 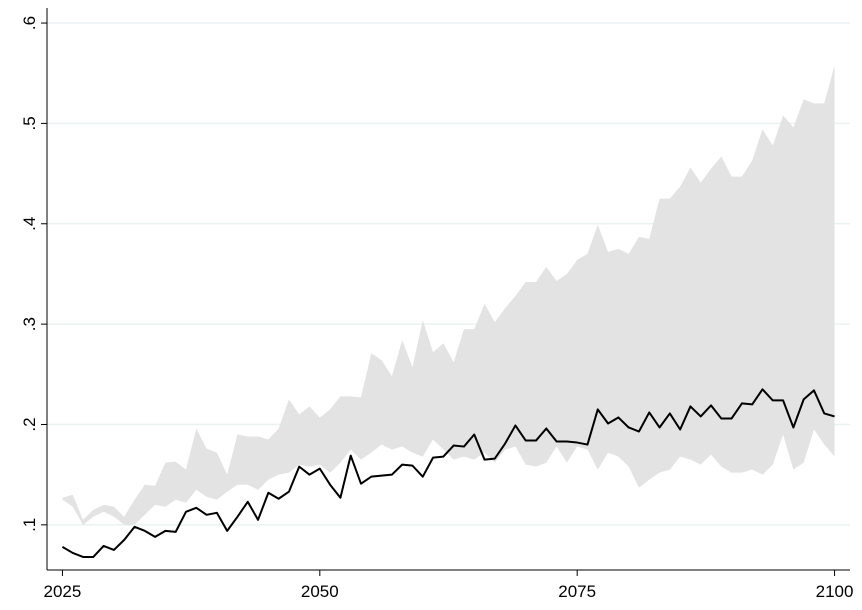 What do you see at coordinates (320, 591) in the screenshot?
I see `x-tick-label: 2050` at bounding box center [320, 591].